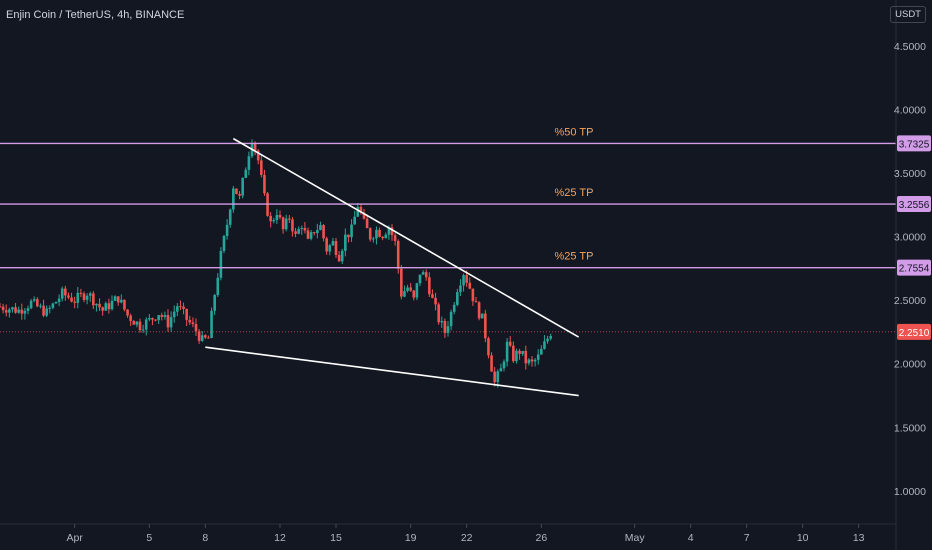 The image size is (932, 550). What do you see at coordinates (149, 538) in the screenshot?
I see `time-tick-label: 5` at bounding box center [149, 538].